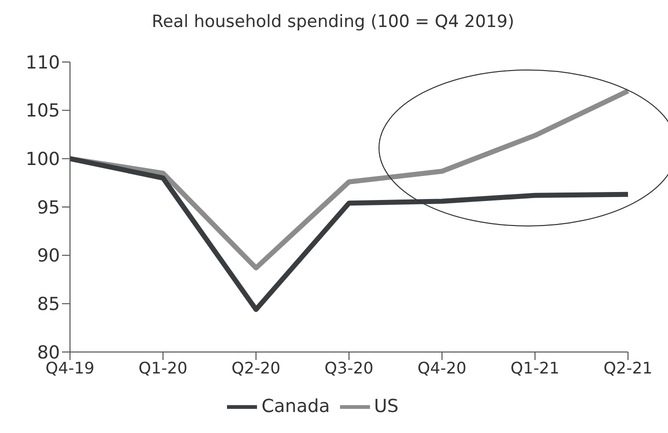 The width and height of the screenshot is (668, 433). What do you see at coordinates (48, 207) in the screenshot?
I see `y-tick-label: 95` at bounding box center [48, 207].